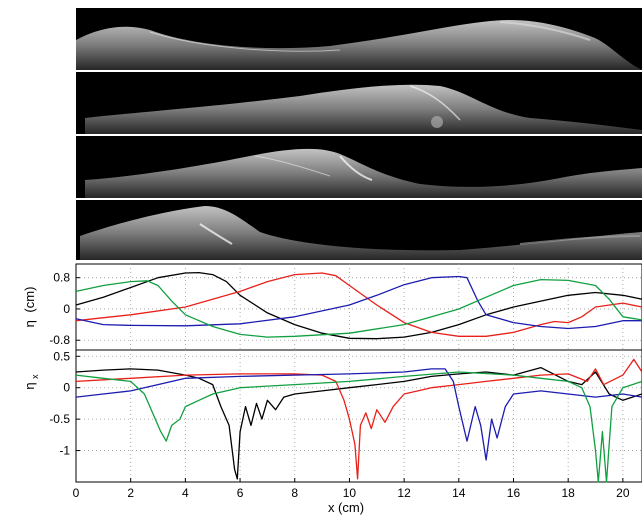  I want to click on x-tick-label: 14, so click(459, 493).